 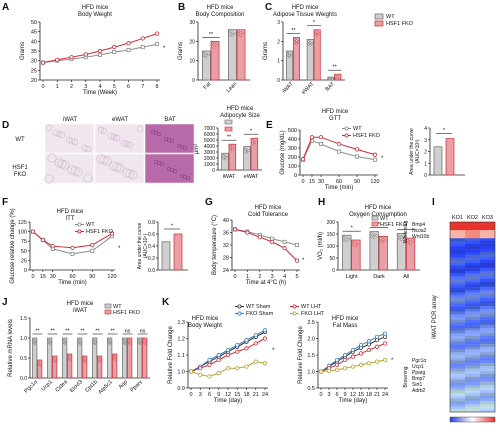 I want to click on gene-label: Adrb2, so click(x=419, y=391).